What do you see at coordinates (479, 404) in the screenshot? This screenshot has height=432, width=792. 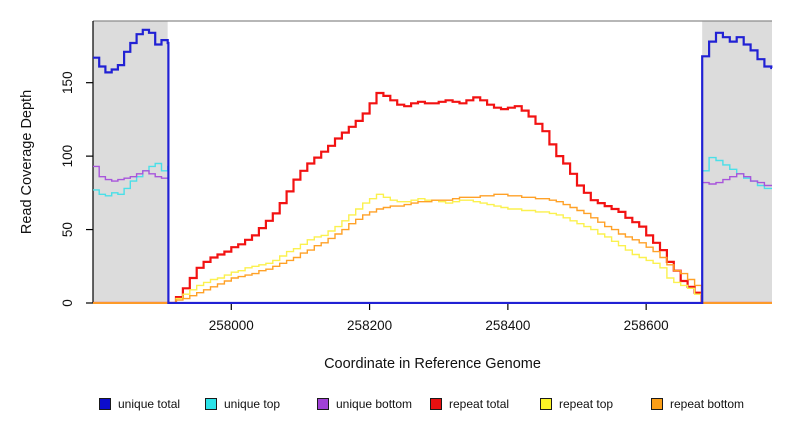 I see `legend-label: repeat total` at bounding box center [479, 404].